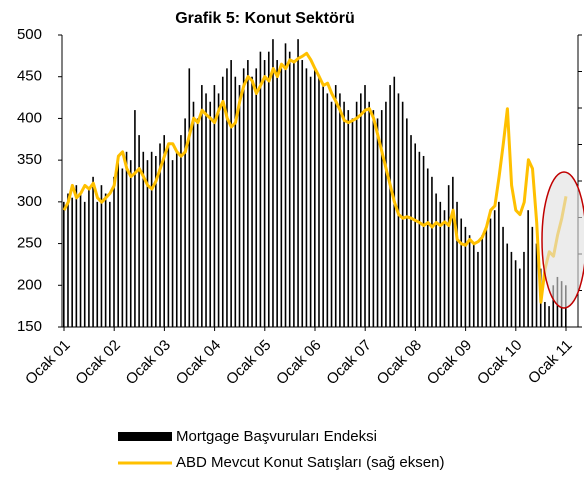 This screenshot has width=584, height=480. What do you see at coordinates (400, 363) in the screenshot?
I see `x-tick-label: Ocak 08` at bounding box center [400, 363].